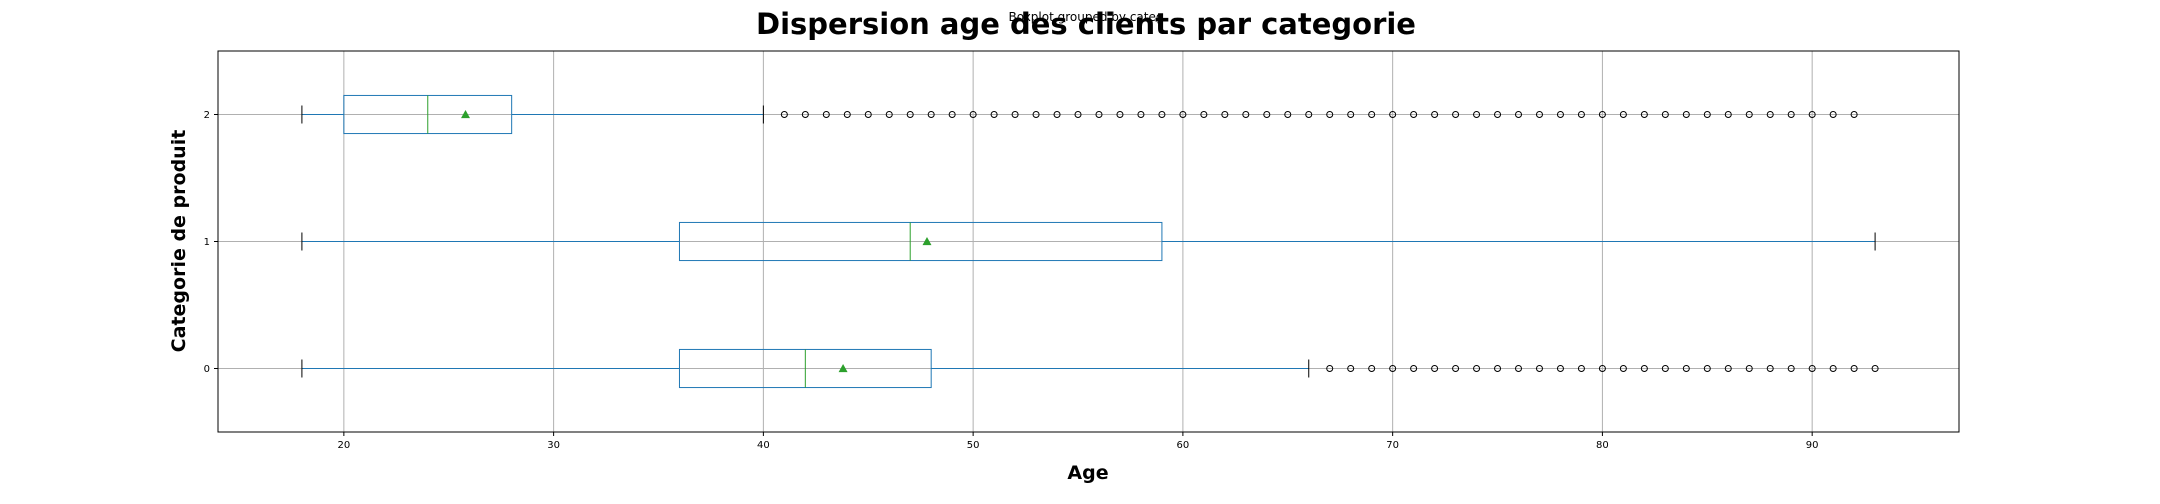 The height and width of the screenshot is (504, 2160). I want to click on x-tick-label: 60, so click(1183, 445).